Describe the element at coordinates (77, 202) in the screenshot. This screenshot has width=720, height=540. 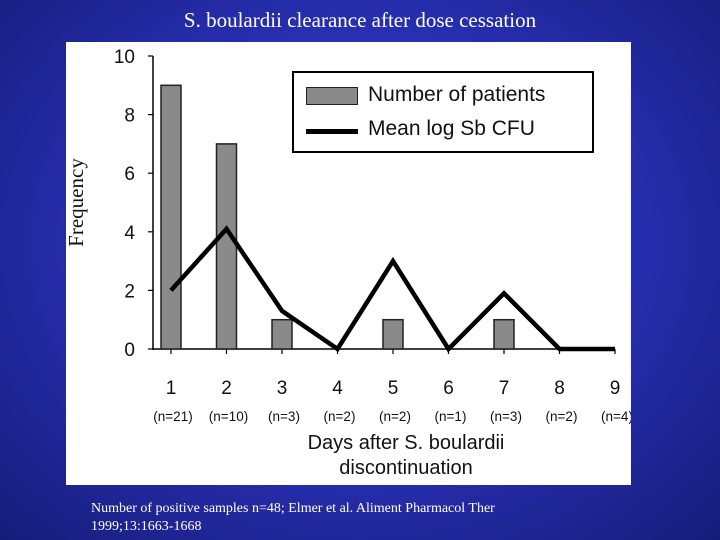
I see `y-axis-label: Frequency` at that location.